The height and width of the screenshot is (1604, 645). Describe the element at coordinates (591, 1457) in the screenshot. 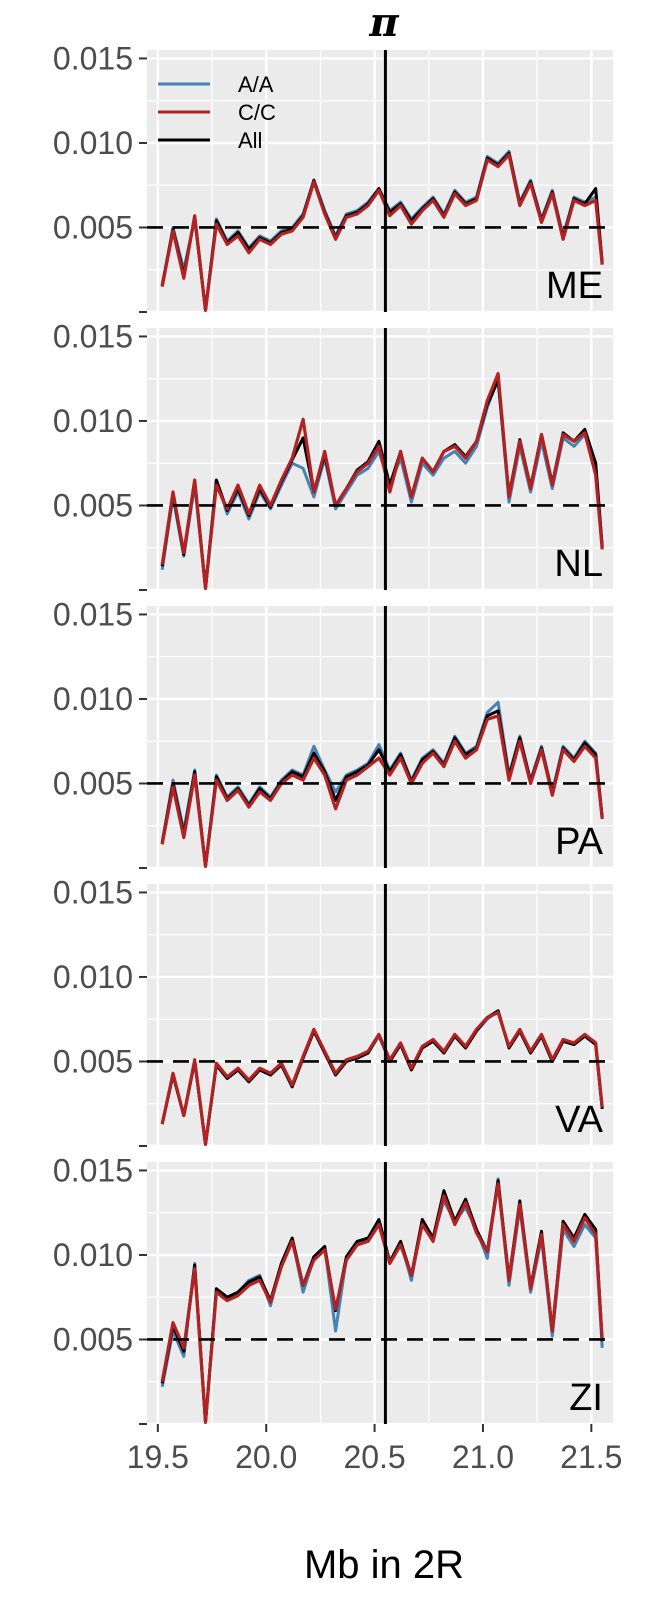

I see `x-tick-label: 21.5` at that location.